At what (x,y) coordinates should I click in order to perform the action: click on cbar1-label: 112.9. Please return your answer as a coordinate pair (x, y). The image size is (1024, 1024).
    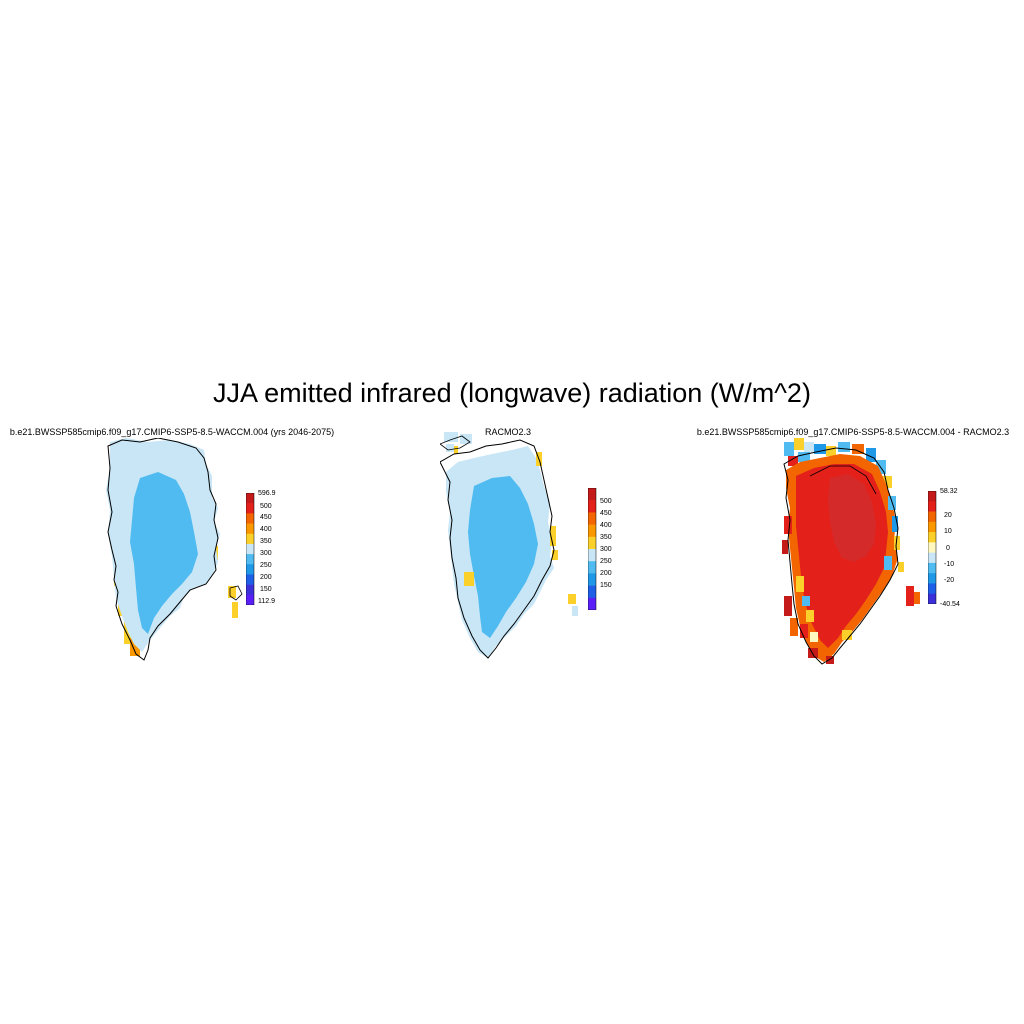
    Looking at the image, I should click on (266, 601).